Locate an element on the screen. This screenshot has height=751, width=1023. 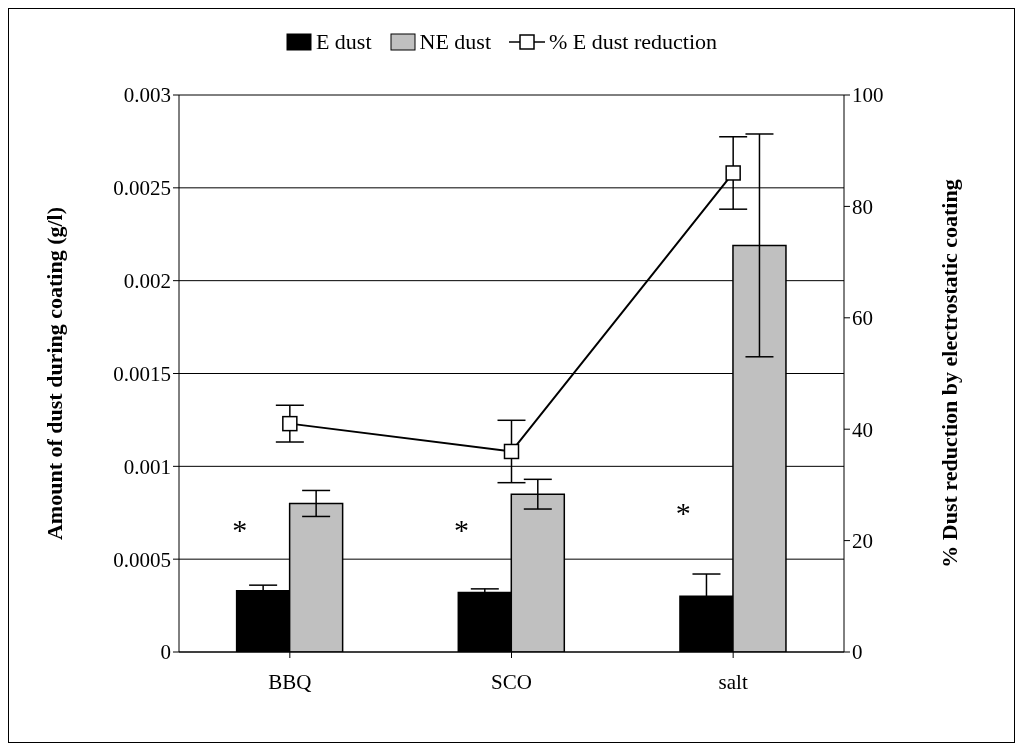
x-tick-label: BBQ is located at coordinates (290, 681).